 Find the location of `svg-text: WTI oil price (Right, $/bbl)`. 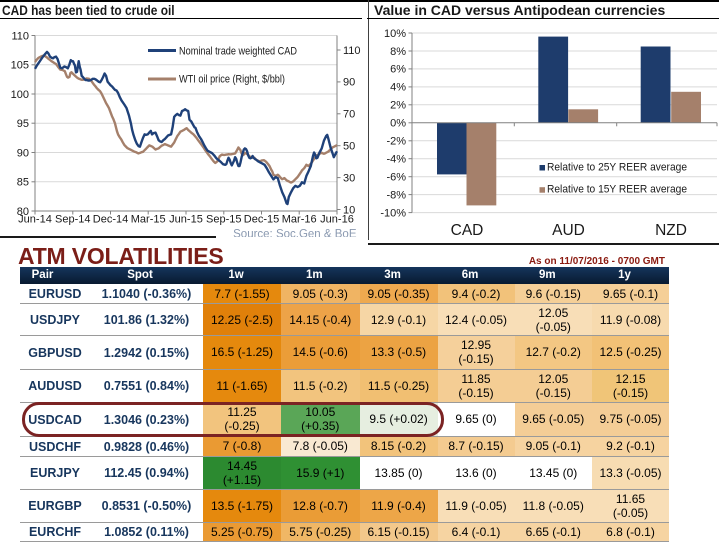

svg-text: WTI oil price (Right, $/bbl) is located at coordinates (232, 80).